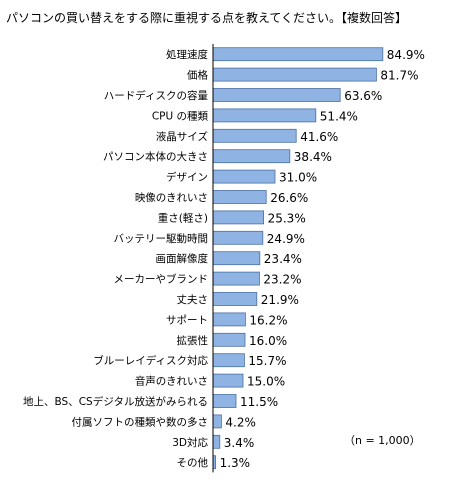 The image size is (472, 499). I want to click on category-label: 地上、BS、CSデジタル放送がみられる, so click(115, 401).